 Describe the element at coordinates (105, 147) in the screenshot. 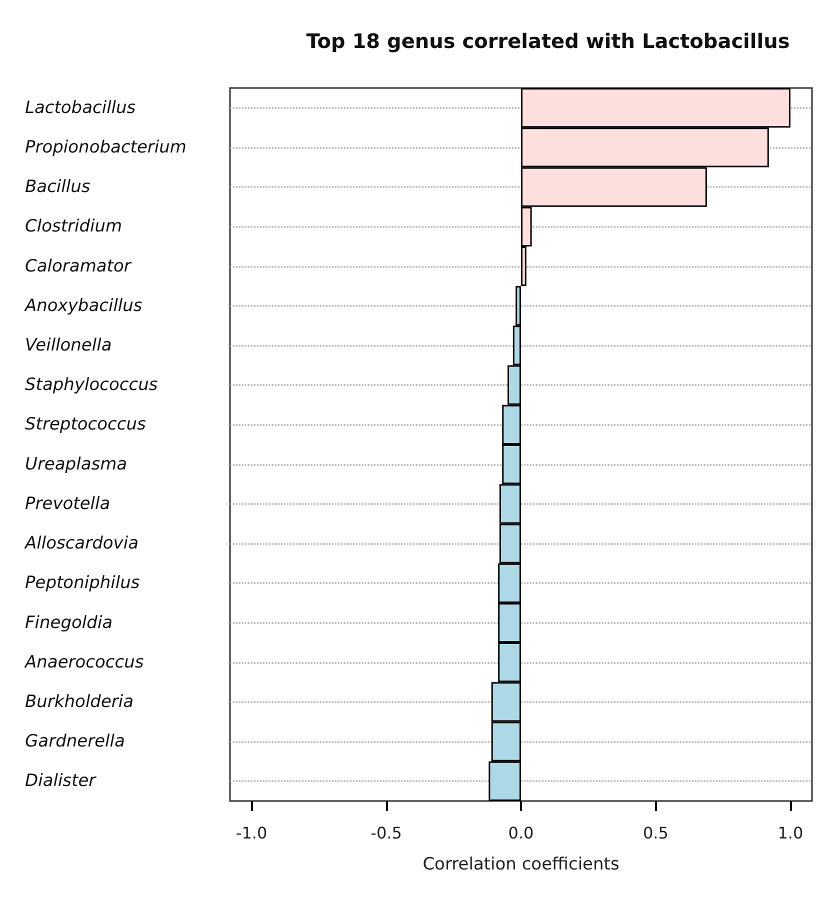

I see `y-tick-label: Propionobacterium` at that location.